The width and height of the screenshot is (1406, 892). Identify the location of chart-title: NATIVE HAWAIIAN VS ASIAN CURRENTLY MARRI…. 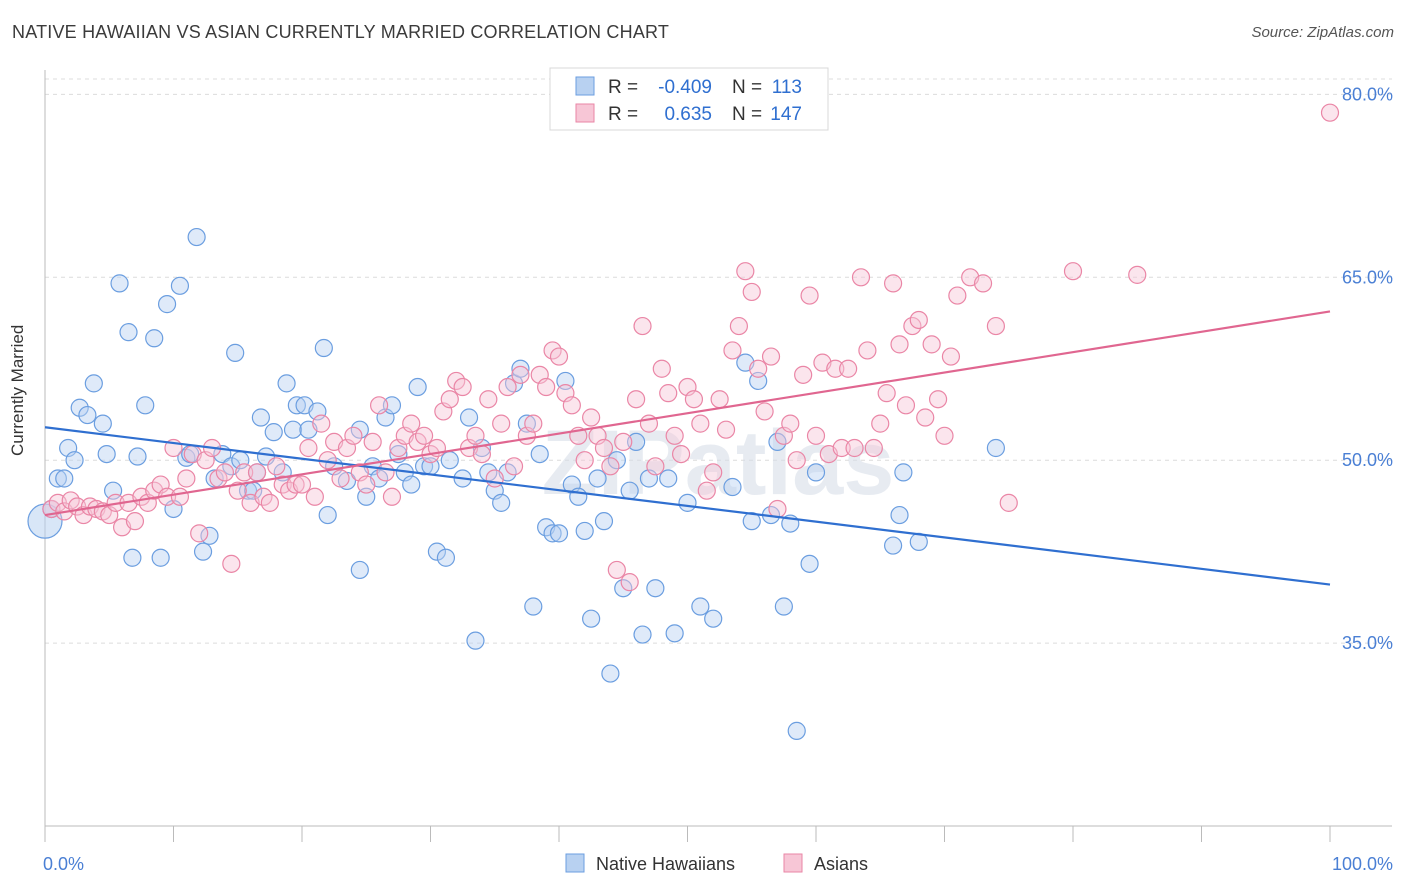
(341, 32).